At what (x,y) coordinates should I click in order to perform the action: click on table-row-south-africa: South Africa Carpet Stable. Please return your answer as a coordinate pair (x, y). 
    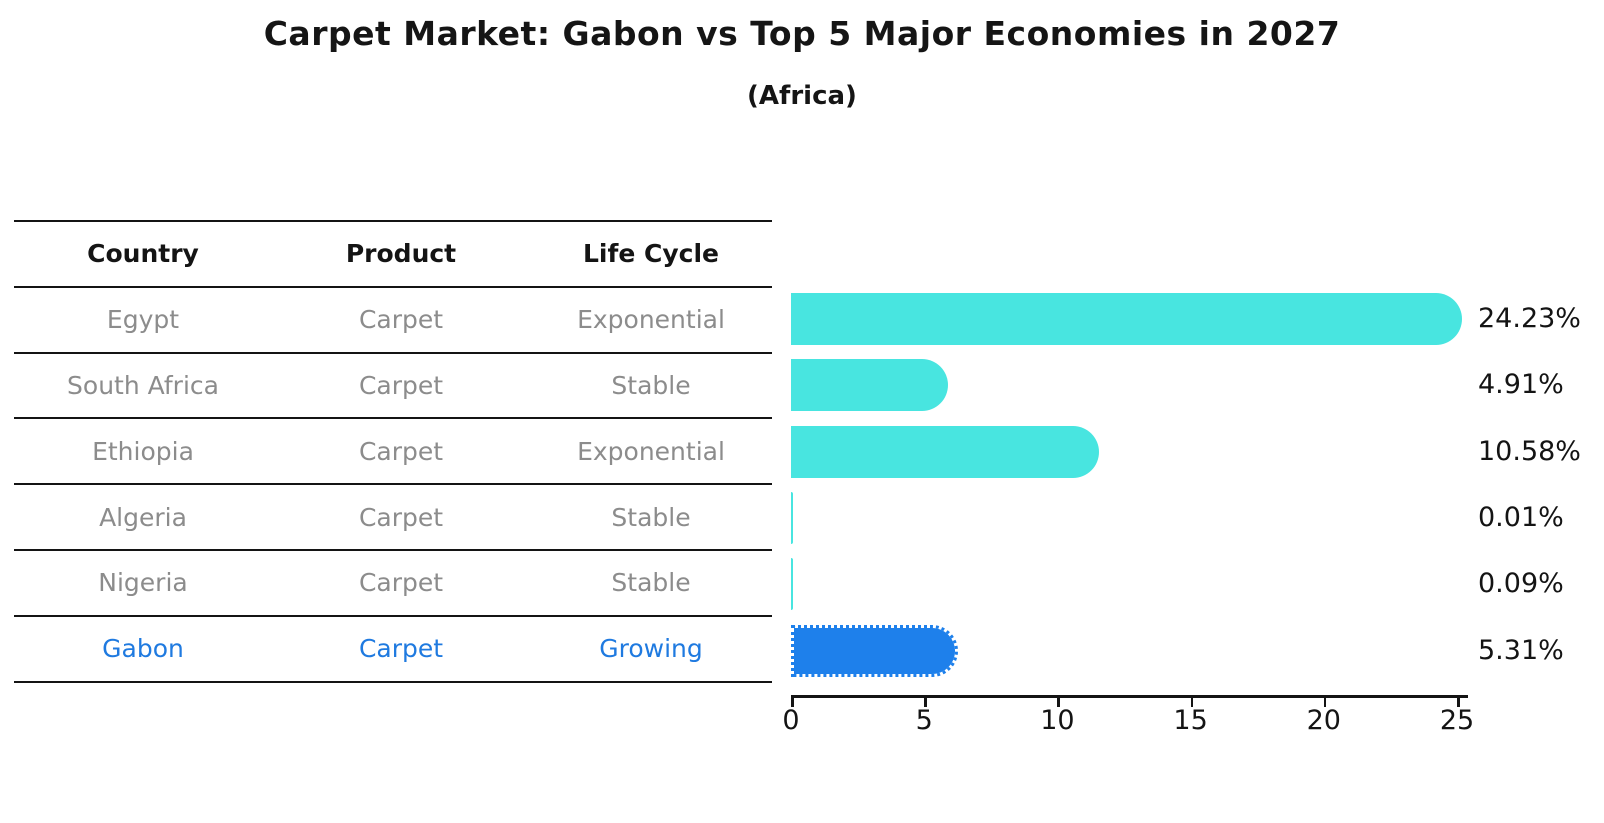
    Looking at the image, I should click on (393, 387).